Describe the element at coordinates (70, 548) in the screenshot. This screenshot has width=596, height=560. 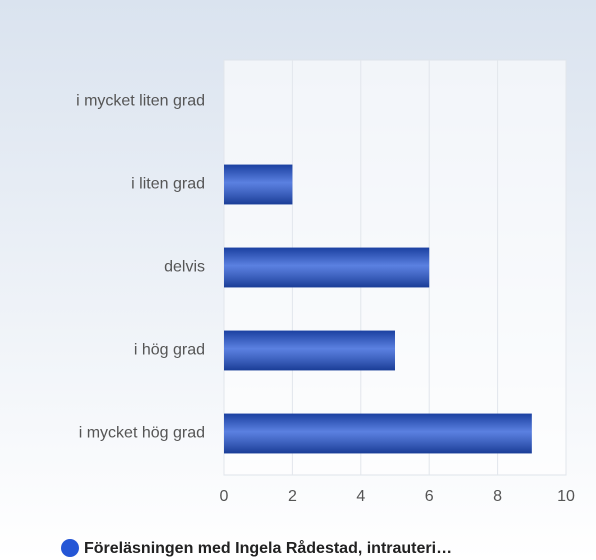
I see `legend-swatch` at that location.